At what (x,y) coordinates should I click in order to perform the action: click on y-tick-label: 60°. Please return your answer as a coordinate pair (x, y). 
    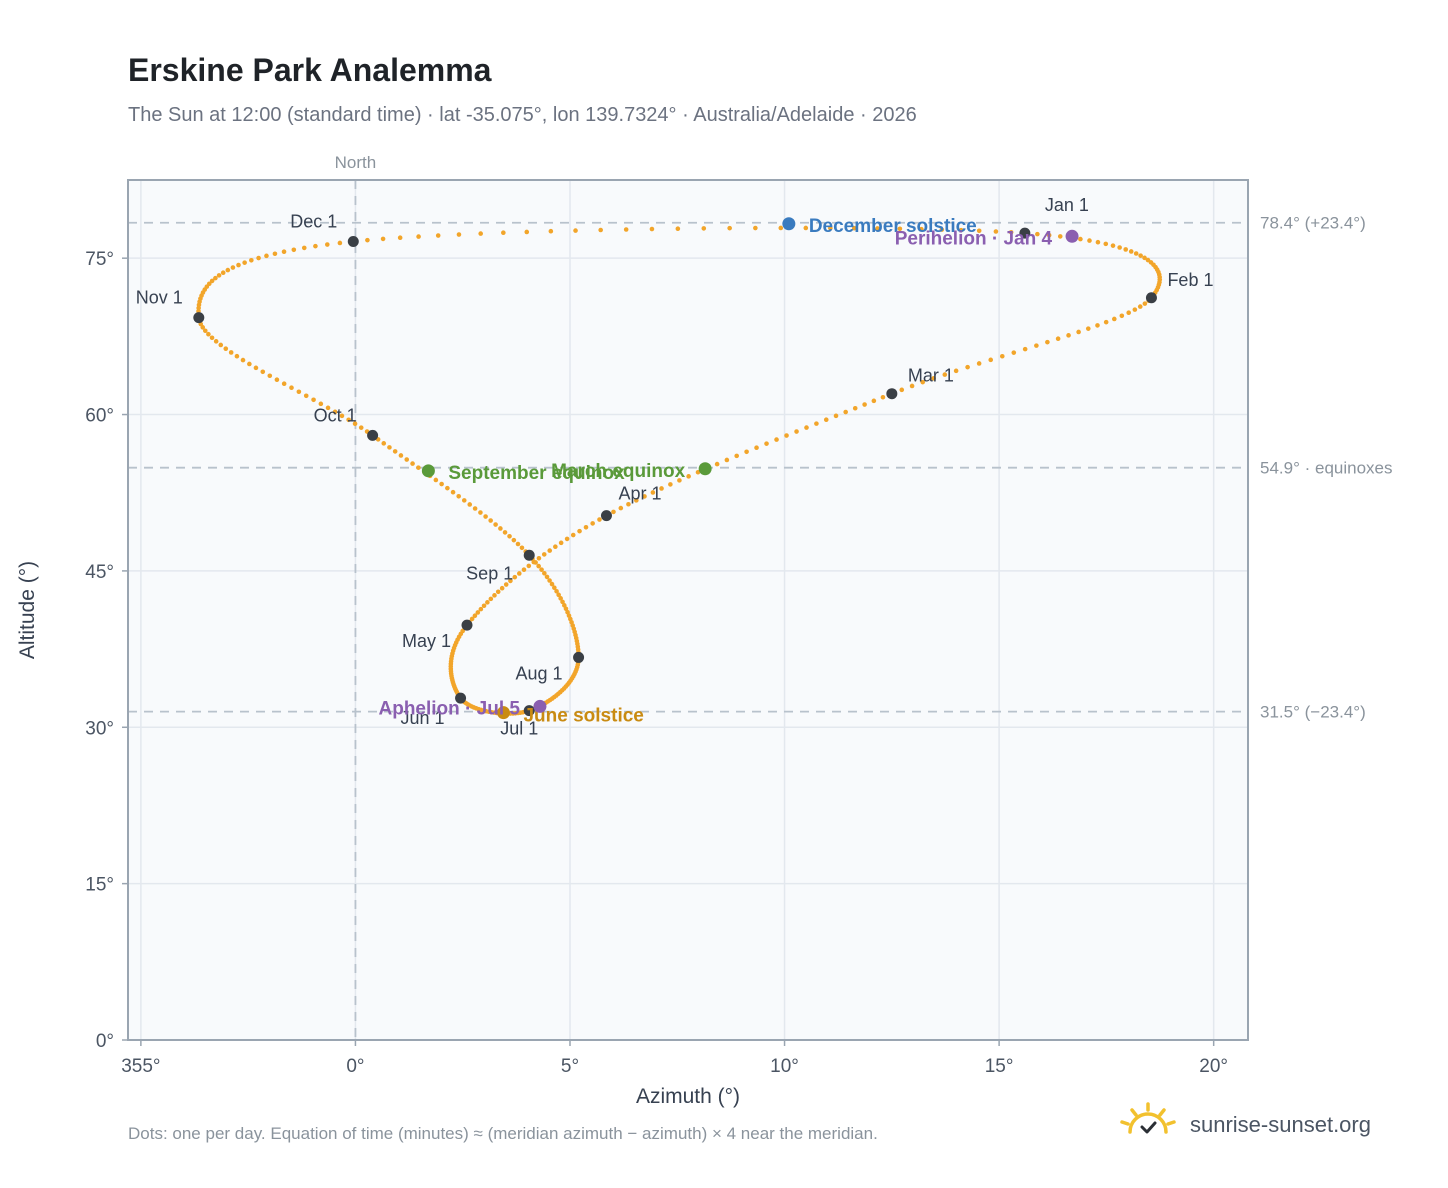
    Looking at the image, I should click on (99, 416).